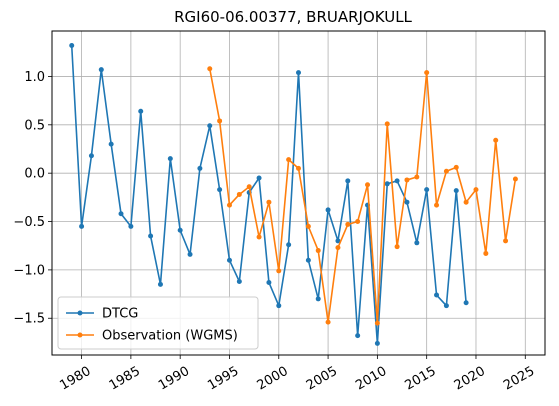 The width and height of the screenshot is (559, 406). I want to click on y-tick-label: 0.0, so click(34, 174).